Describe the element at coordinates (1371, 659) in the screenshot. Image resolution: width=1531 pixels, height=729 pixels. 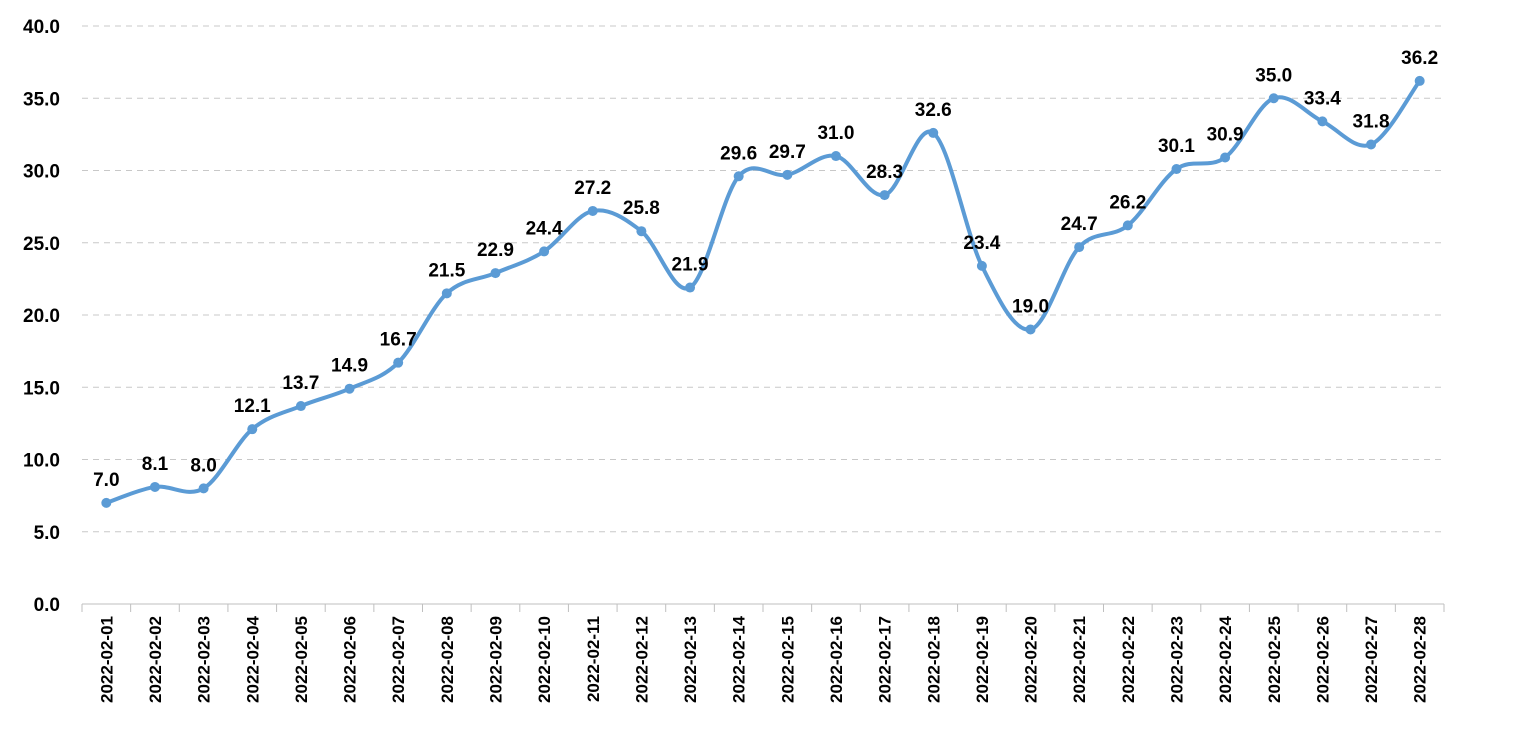
I see `x-tick-label: 2022-02-27` at that location.